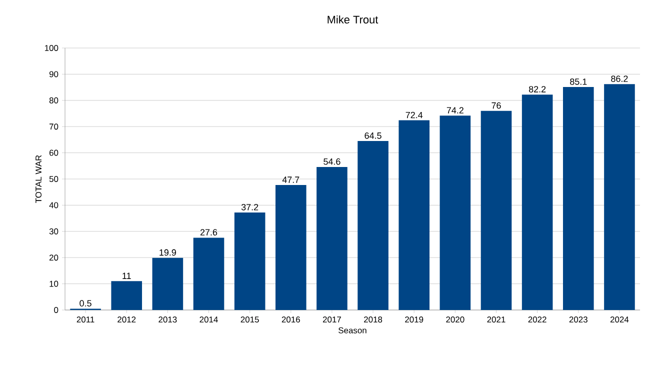 The image size is (650, 366). Describe the element at coordinates (54, 153) in the screenshot. I see `y-tick-label: 60` at that location.